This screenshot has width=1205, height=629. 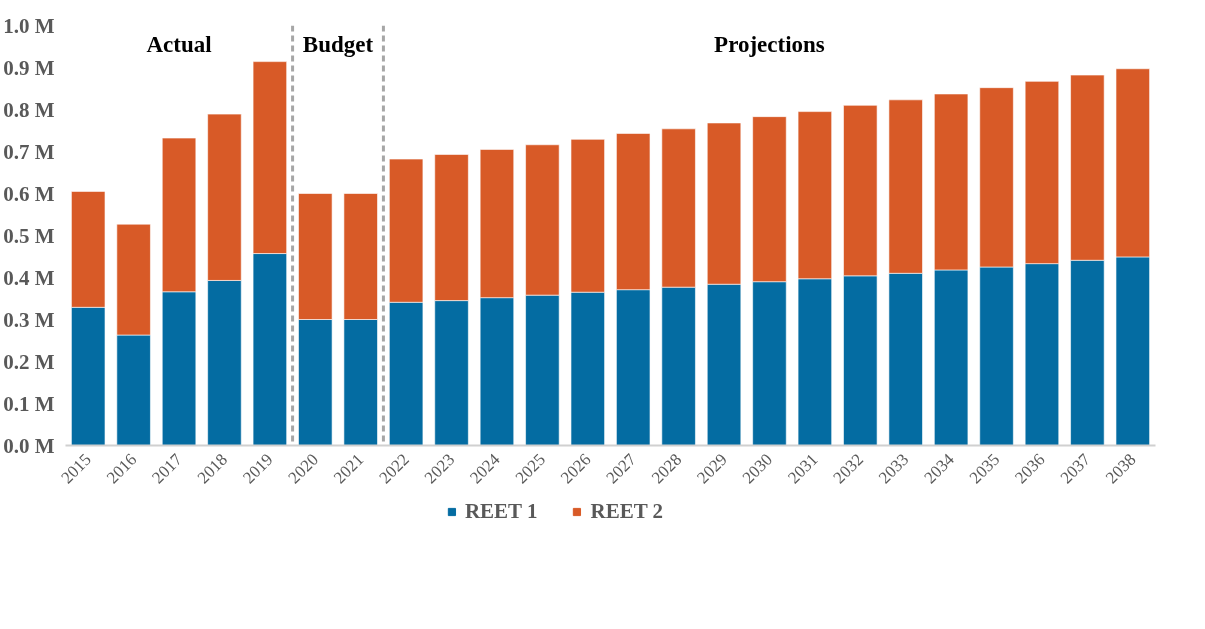 I want to click on y-tick-label: 0.9 M, so click(x=29, y=67).